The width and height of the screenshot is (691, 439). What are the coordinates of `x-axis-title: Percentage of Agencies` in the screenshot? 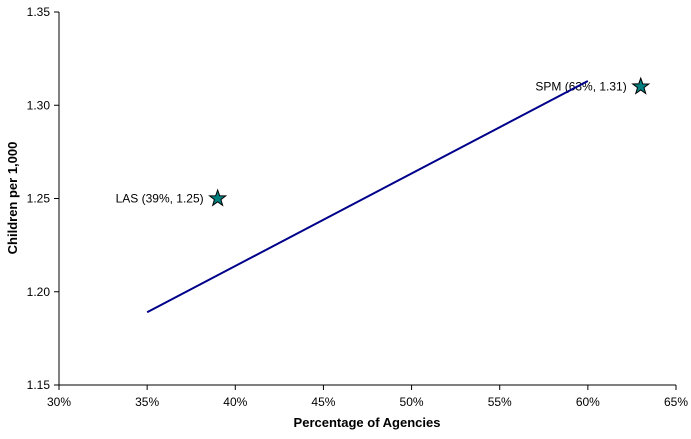 It's located at (367, 422).